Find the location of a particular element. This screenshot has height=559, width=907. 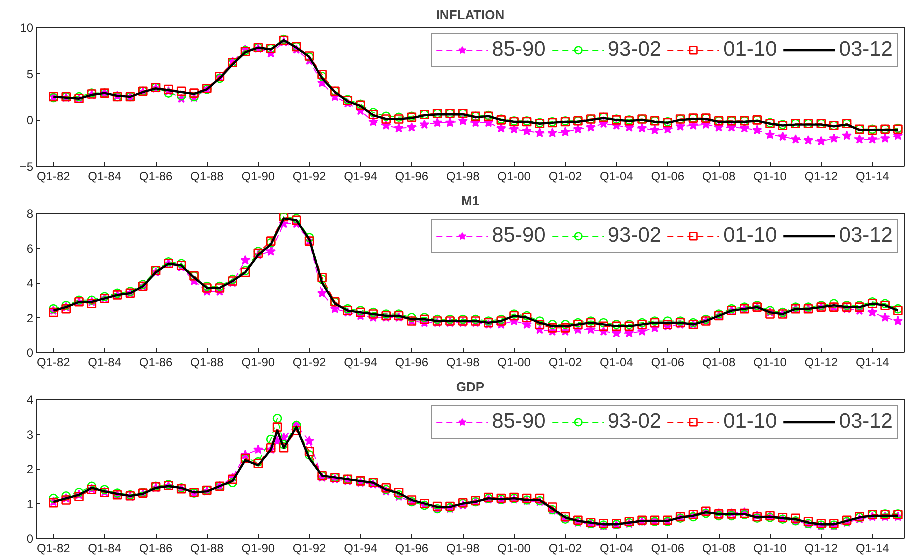

chart-title: INFLATION is located at coordinates (470, 15).